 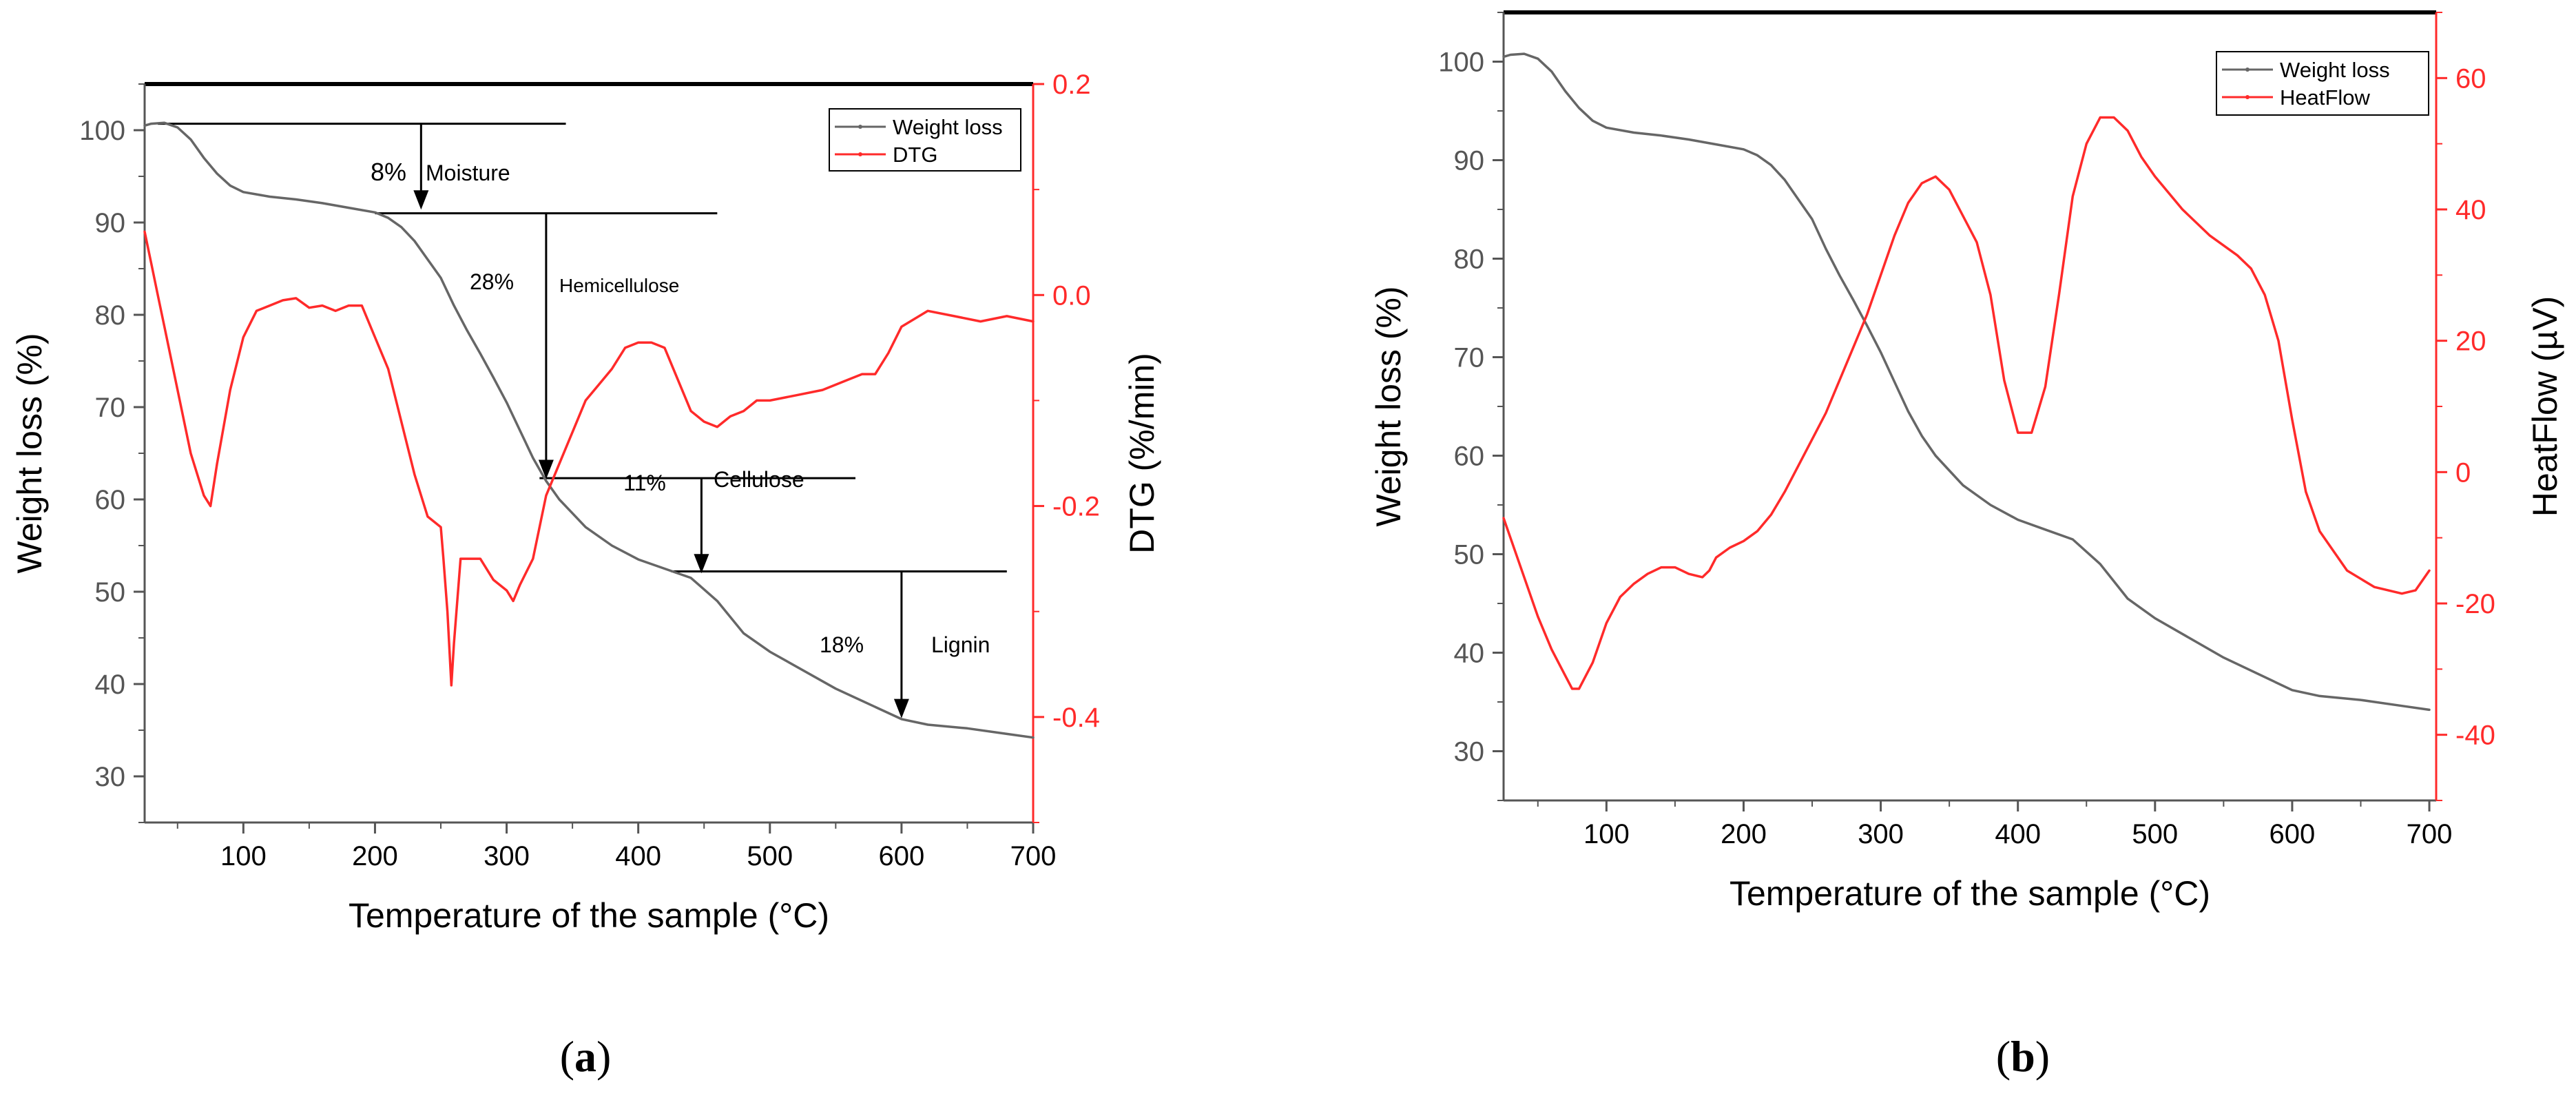 I want to click on panel-b-y-tick-label: 50, so click(x=1469, y=555).